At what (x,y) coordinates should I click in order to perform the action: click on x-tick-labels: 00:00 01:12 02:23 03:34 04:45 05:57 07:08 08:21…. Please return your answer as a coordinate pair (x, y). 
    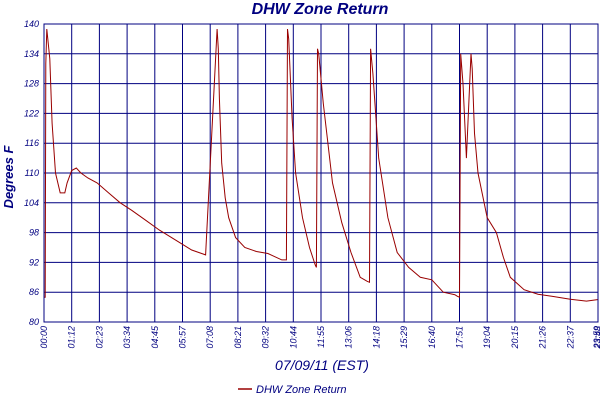
    Looking at the image, I should click on (319, 337).